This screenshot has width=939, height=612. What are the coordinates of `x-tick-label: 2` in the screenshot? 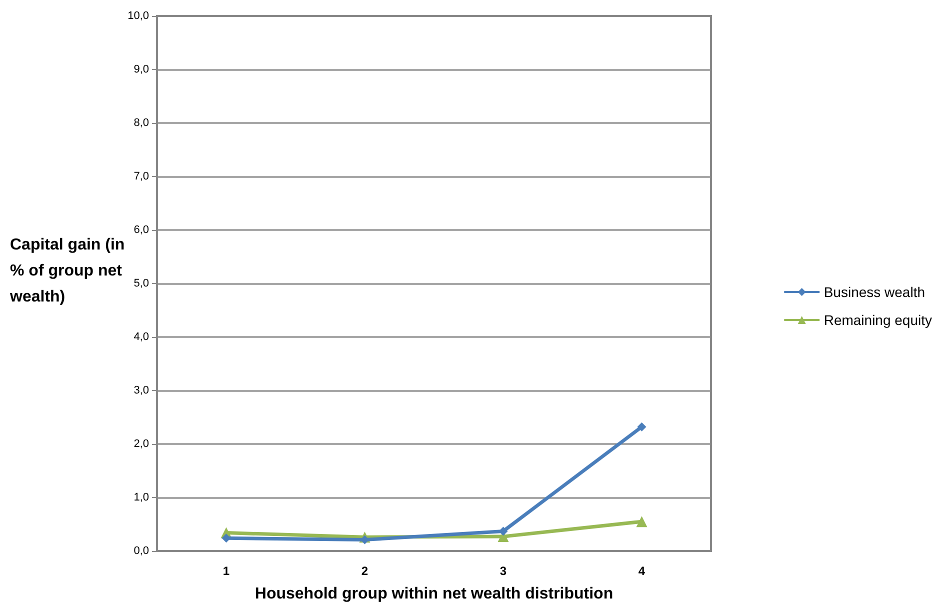 It's located at (364, 571).